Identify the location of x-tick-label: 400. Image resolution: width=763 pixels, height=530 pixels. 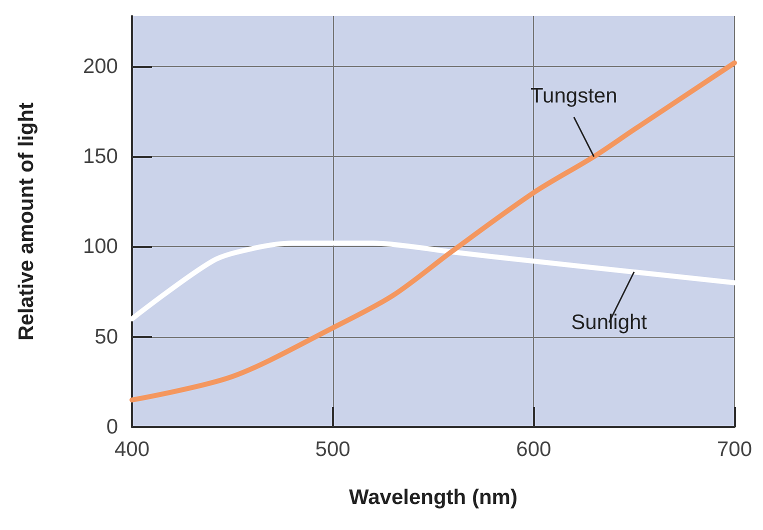
(132, 449).